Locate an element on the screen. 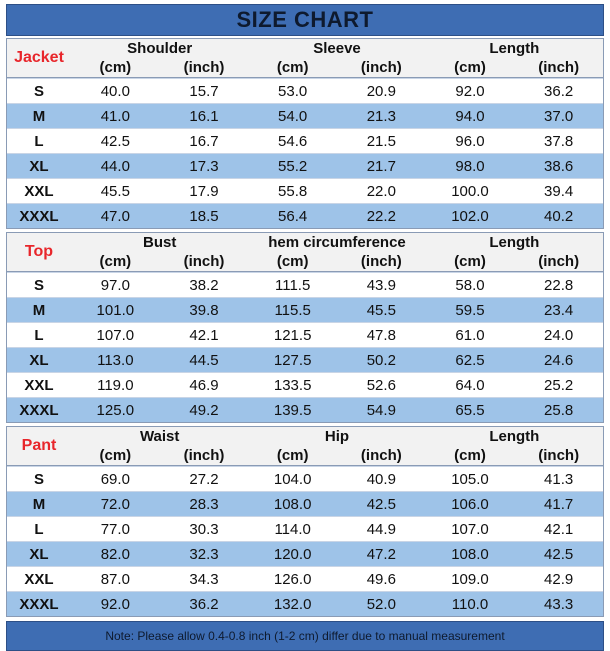 This screenshot has width=610, height=651. table-row: XXXL 125.0 49.2 139.5 54.9 65.5 25.8 is located at coordinates (305, 409).